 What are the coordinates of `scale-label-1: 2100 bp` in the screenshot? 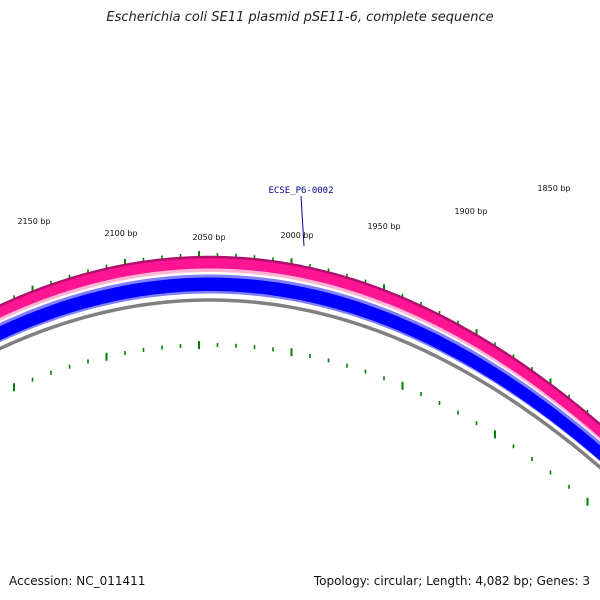 It's located at (120, 233).